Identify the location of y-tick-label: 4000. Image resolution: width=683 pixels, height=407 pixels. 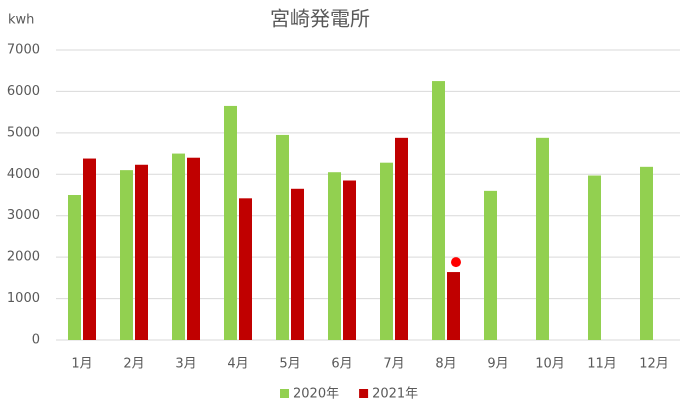
(23, 174).